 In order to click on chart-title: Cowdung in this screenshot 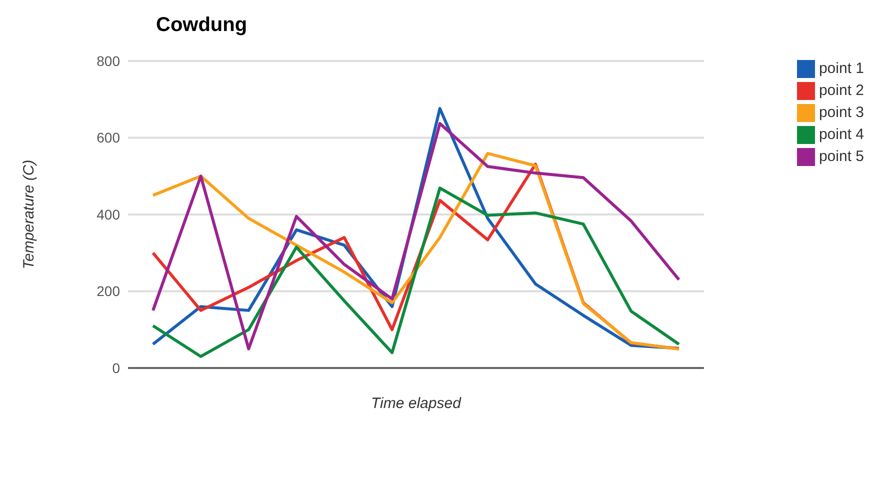, I will do `click(202, 25)`.